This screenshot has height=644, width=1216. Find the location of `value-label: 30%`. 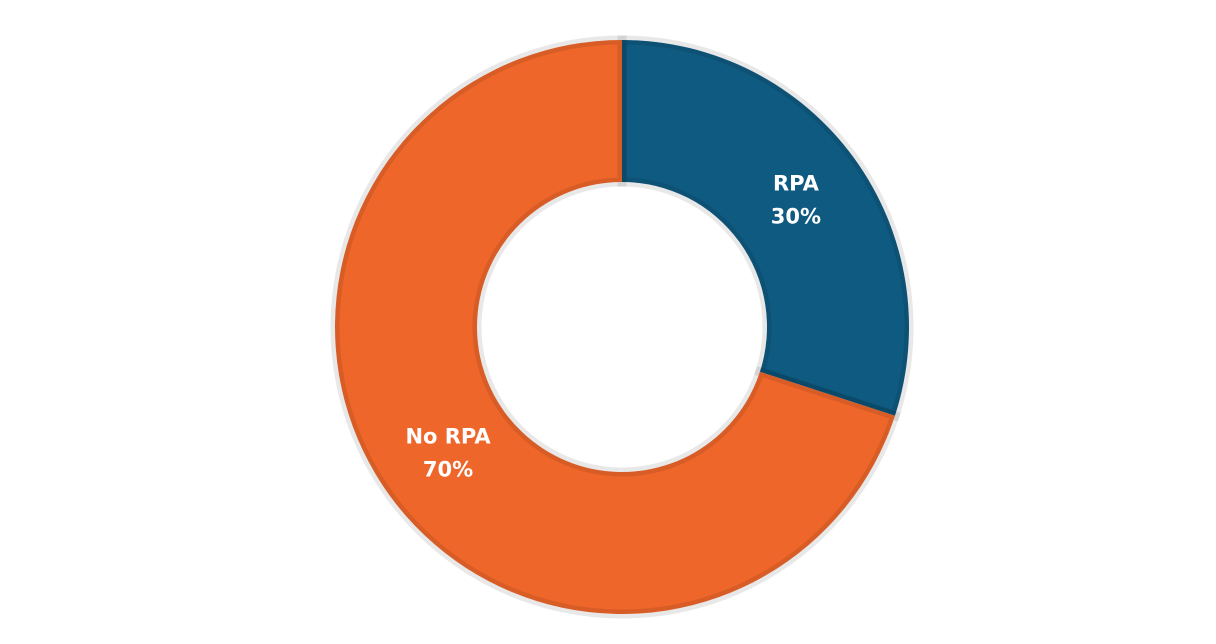

value-label: 30% is located at coordinates (796, 217).